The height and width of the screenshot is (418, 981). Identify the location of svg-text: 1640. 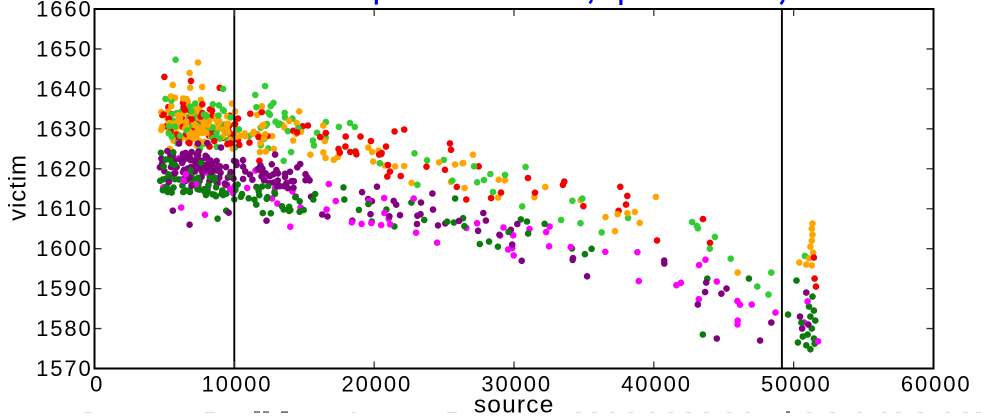
(64, 88).